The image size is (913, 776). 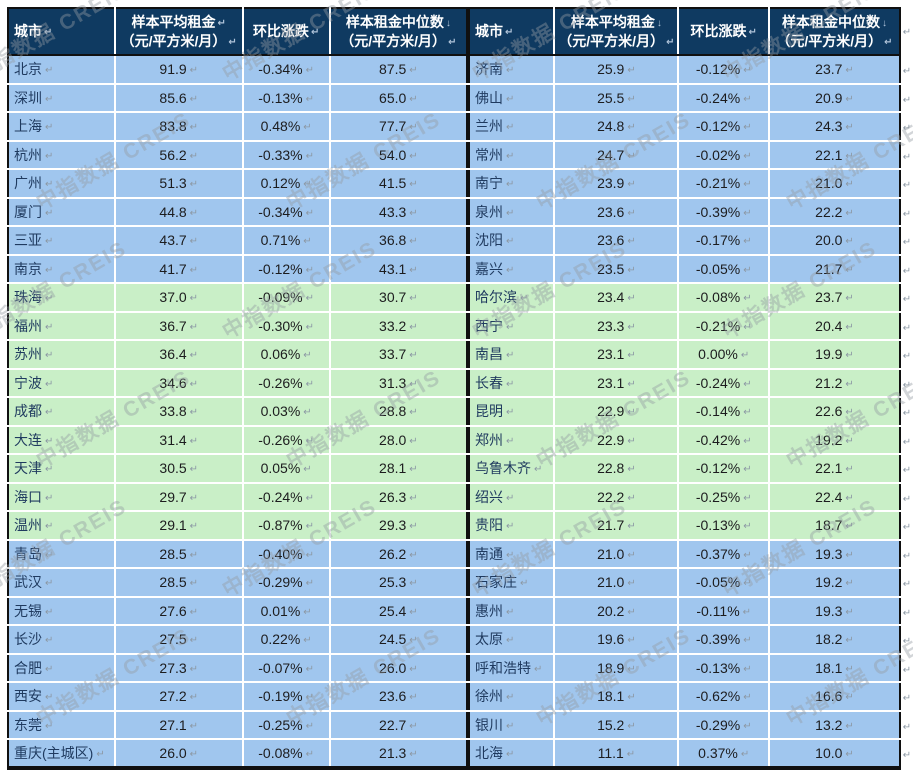 What do you see at coordinates (611, 639) in the screenshot?
I see `avg-rent-value: 19.6` at bounding box center [611, 639].